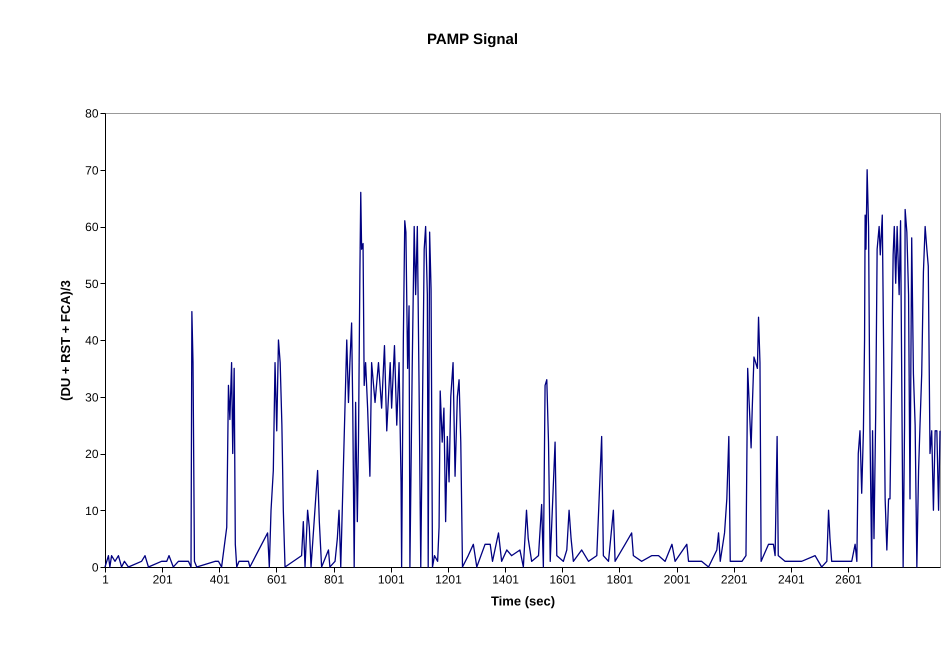  What do you see at coordinates (92, 170) in the screenshot?
I see `y-tick-label: 70` at bounding box center [92, 170].